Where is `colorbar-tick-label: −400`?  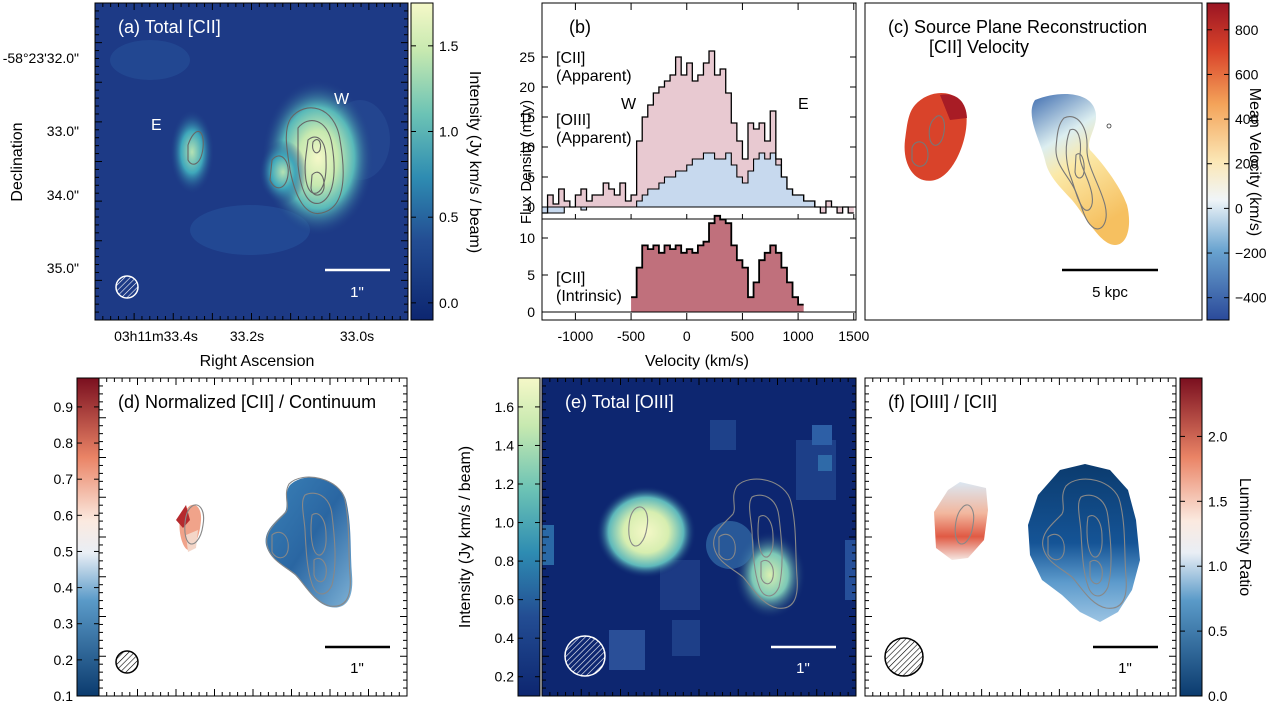 colorbar-tick-label: −400 is located at coordinates (1251, 298).